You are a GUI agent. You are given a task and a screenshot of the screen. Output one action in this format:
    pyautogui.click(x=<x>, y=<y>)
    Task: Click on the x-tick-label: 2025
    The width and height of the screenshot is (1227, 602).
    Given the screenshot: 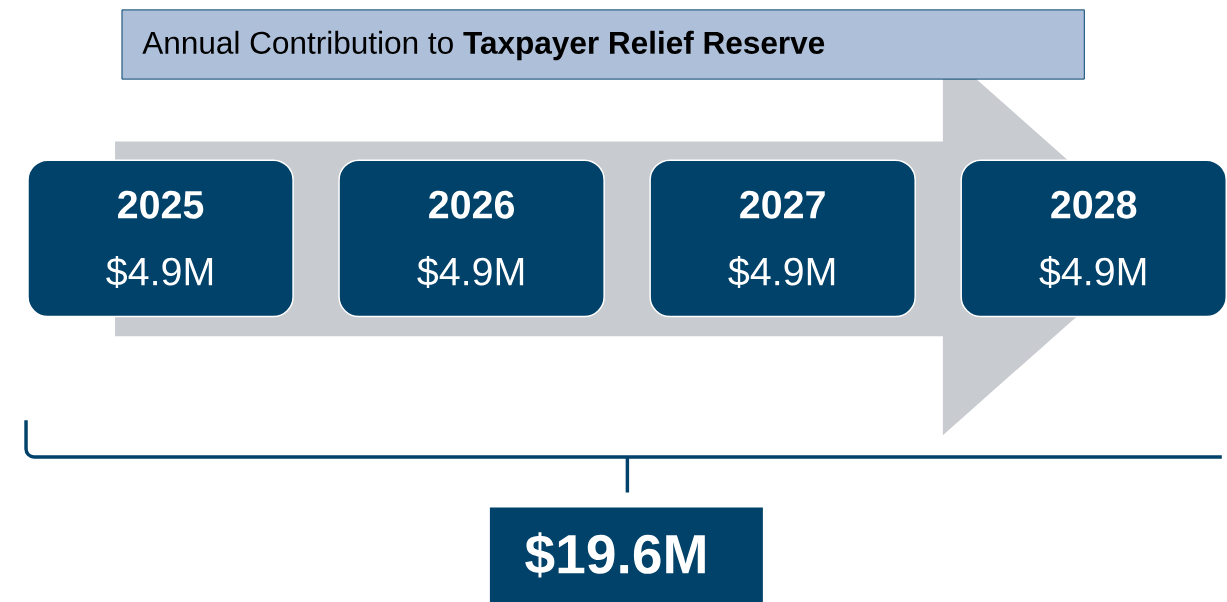 What is the action you would take?
    pyautogui.click(x=161, y=204)
    